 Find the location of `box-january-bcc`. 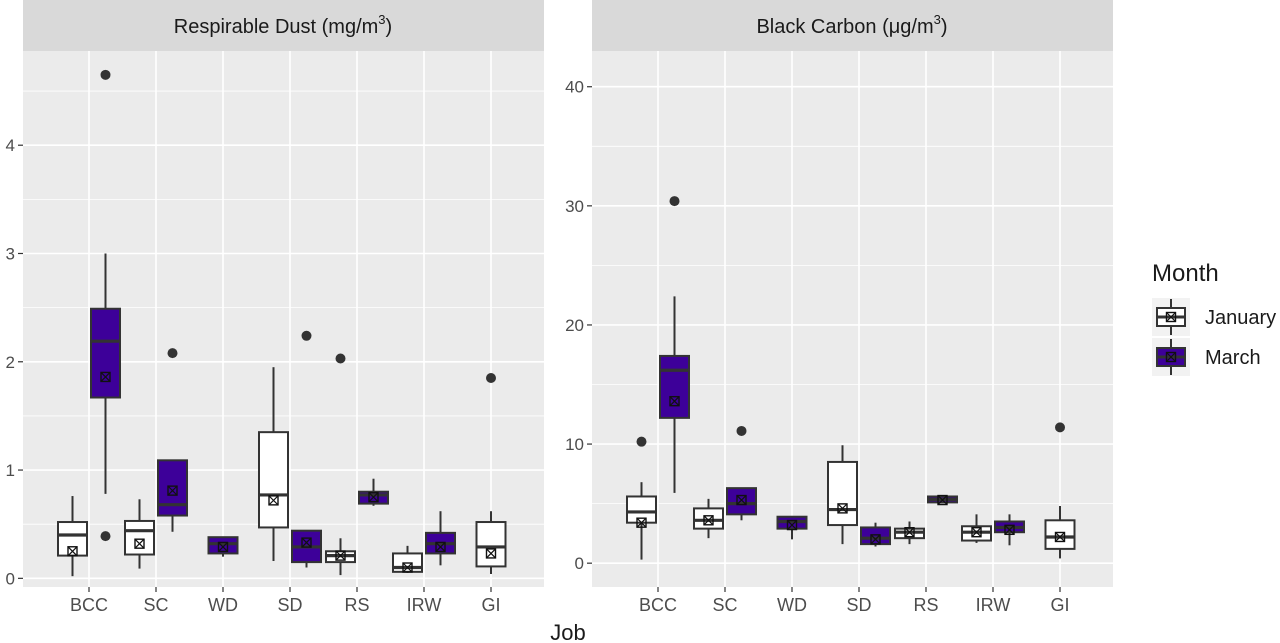

box-january-bcc is located at coordinates (72, 536).